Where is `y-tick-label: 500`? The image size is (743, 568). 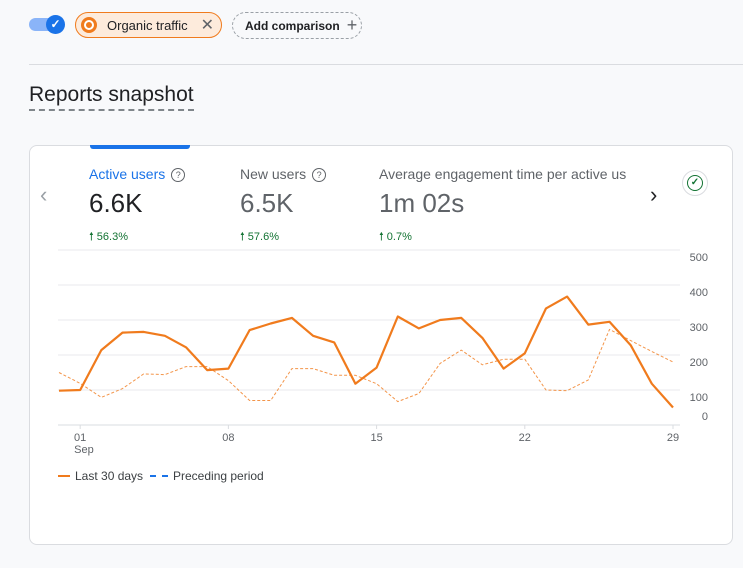 y-tick-label: 500 is located at coordinates (699, 258).